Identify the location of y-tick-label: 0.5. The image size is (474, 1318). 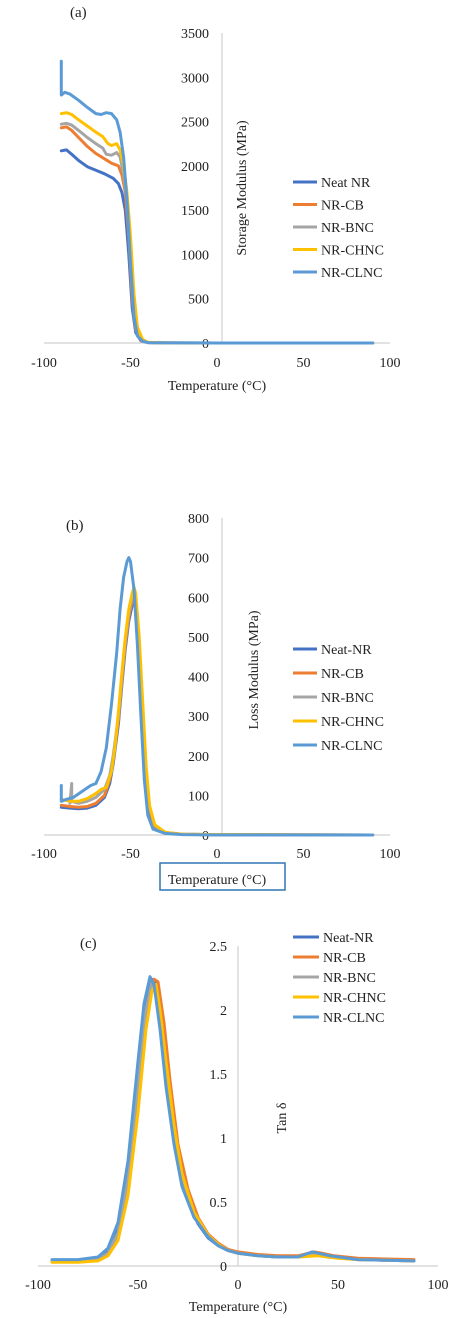
(219, 1203).